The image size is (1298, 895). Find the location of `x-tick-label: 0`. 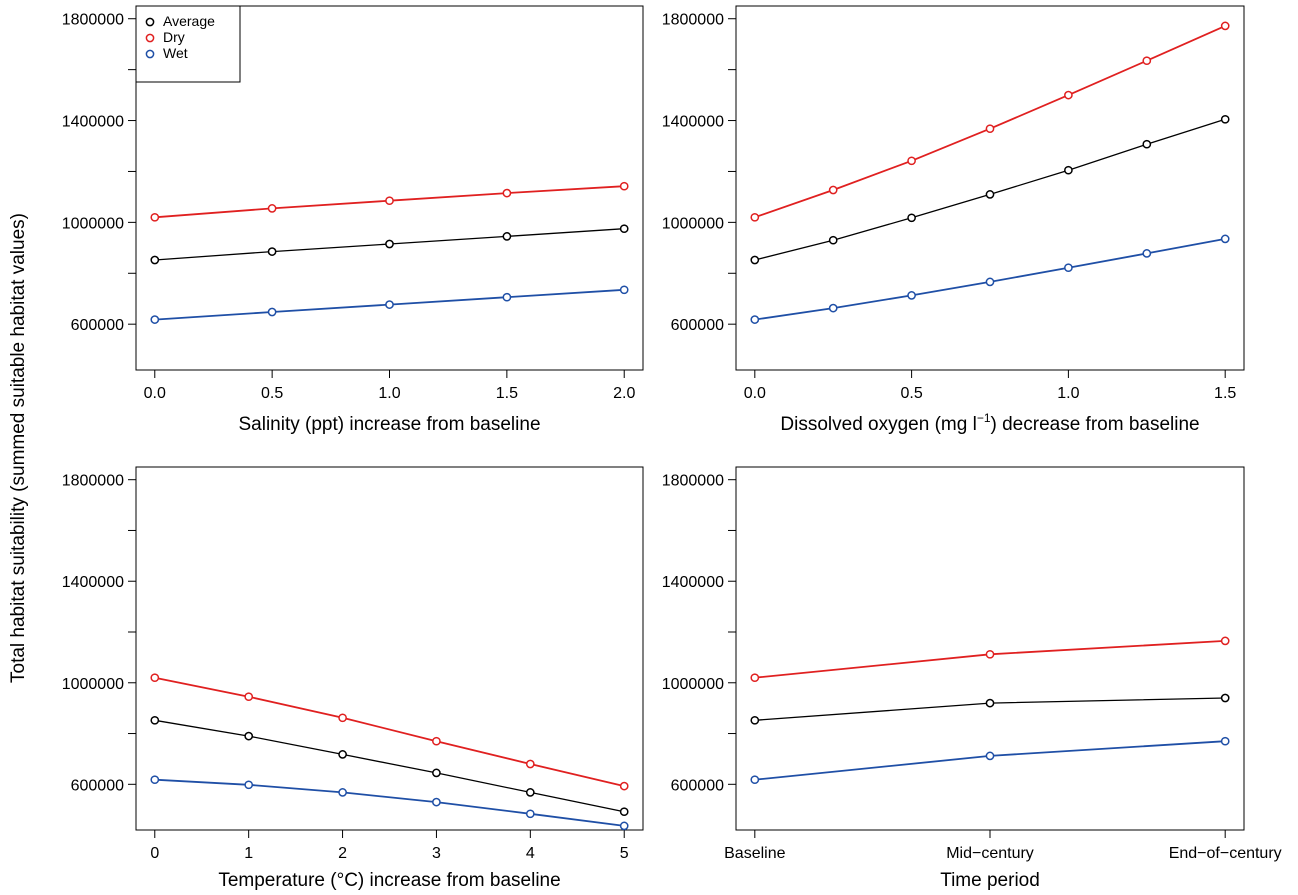

x-tick-label: 0 is located at coordinates (154, 853).